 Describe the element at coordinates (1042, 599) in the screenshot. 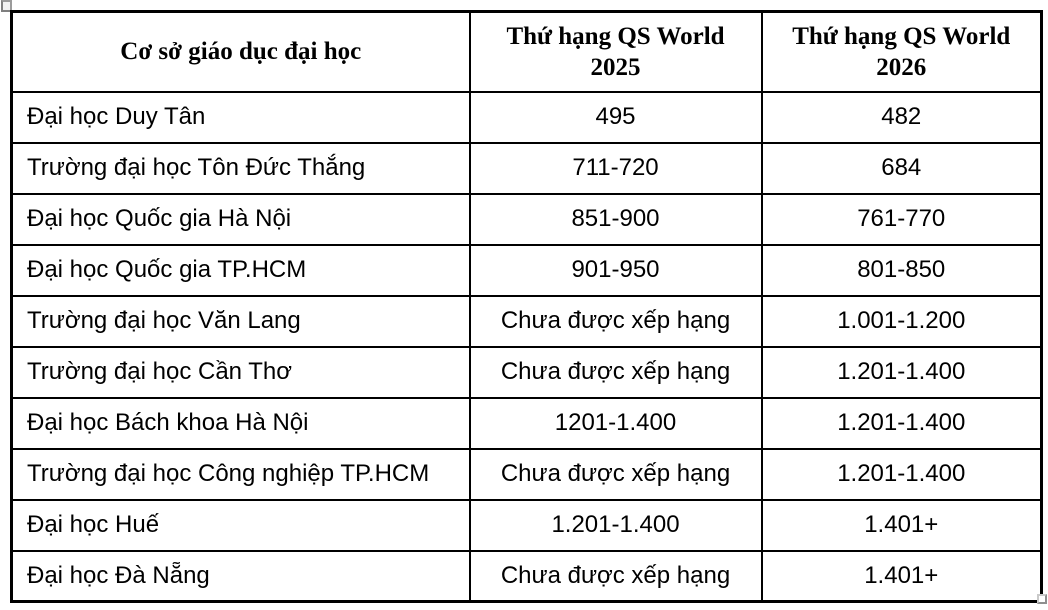

I see `table-resize-handle-icon` at that location.